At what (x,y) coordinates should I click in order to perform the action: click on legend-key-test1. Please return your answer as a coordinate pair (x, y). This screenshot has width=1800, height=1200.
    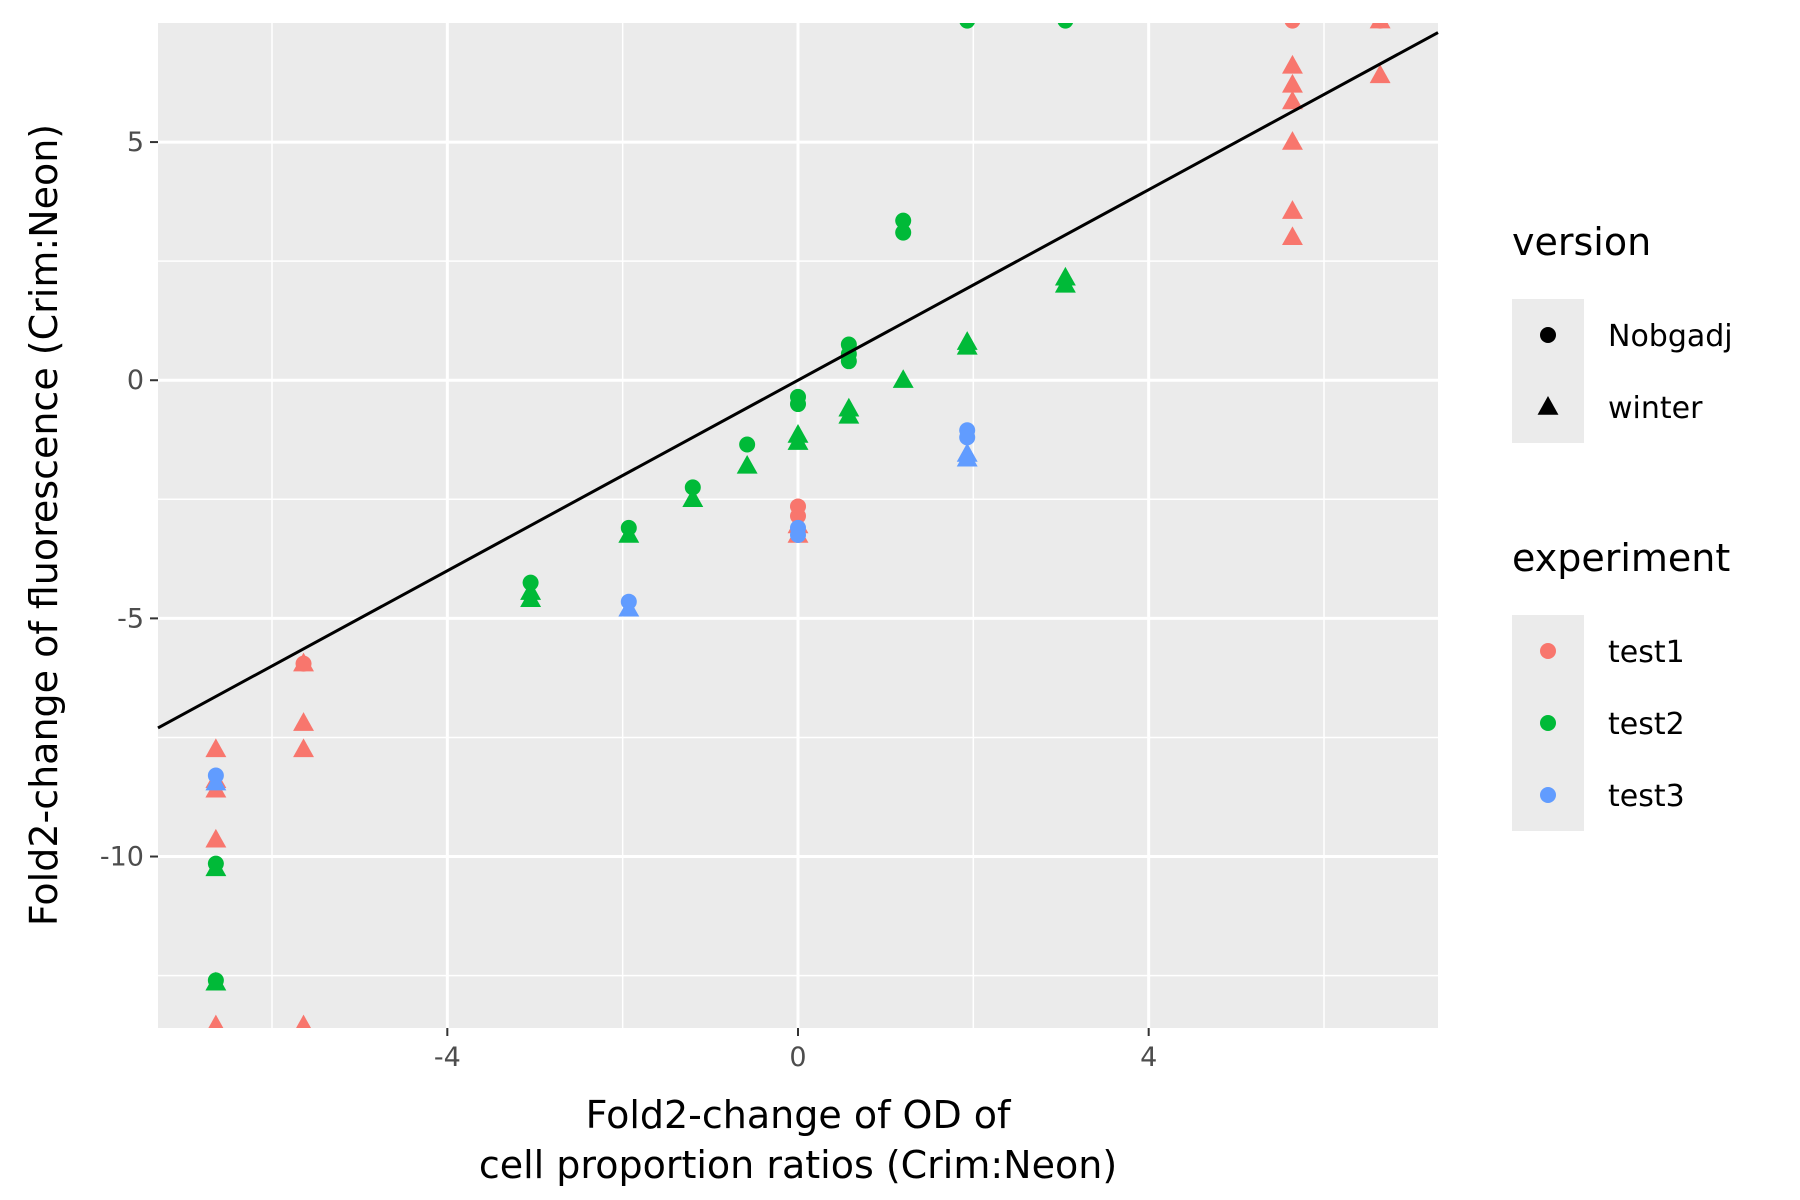
    Looking at the image, I should click on (1548, 651).